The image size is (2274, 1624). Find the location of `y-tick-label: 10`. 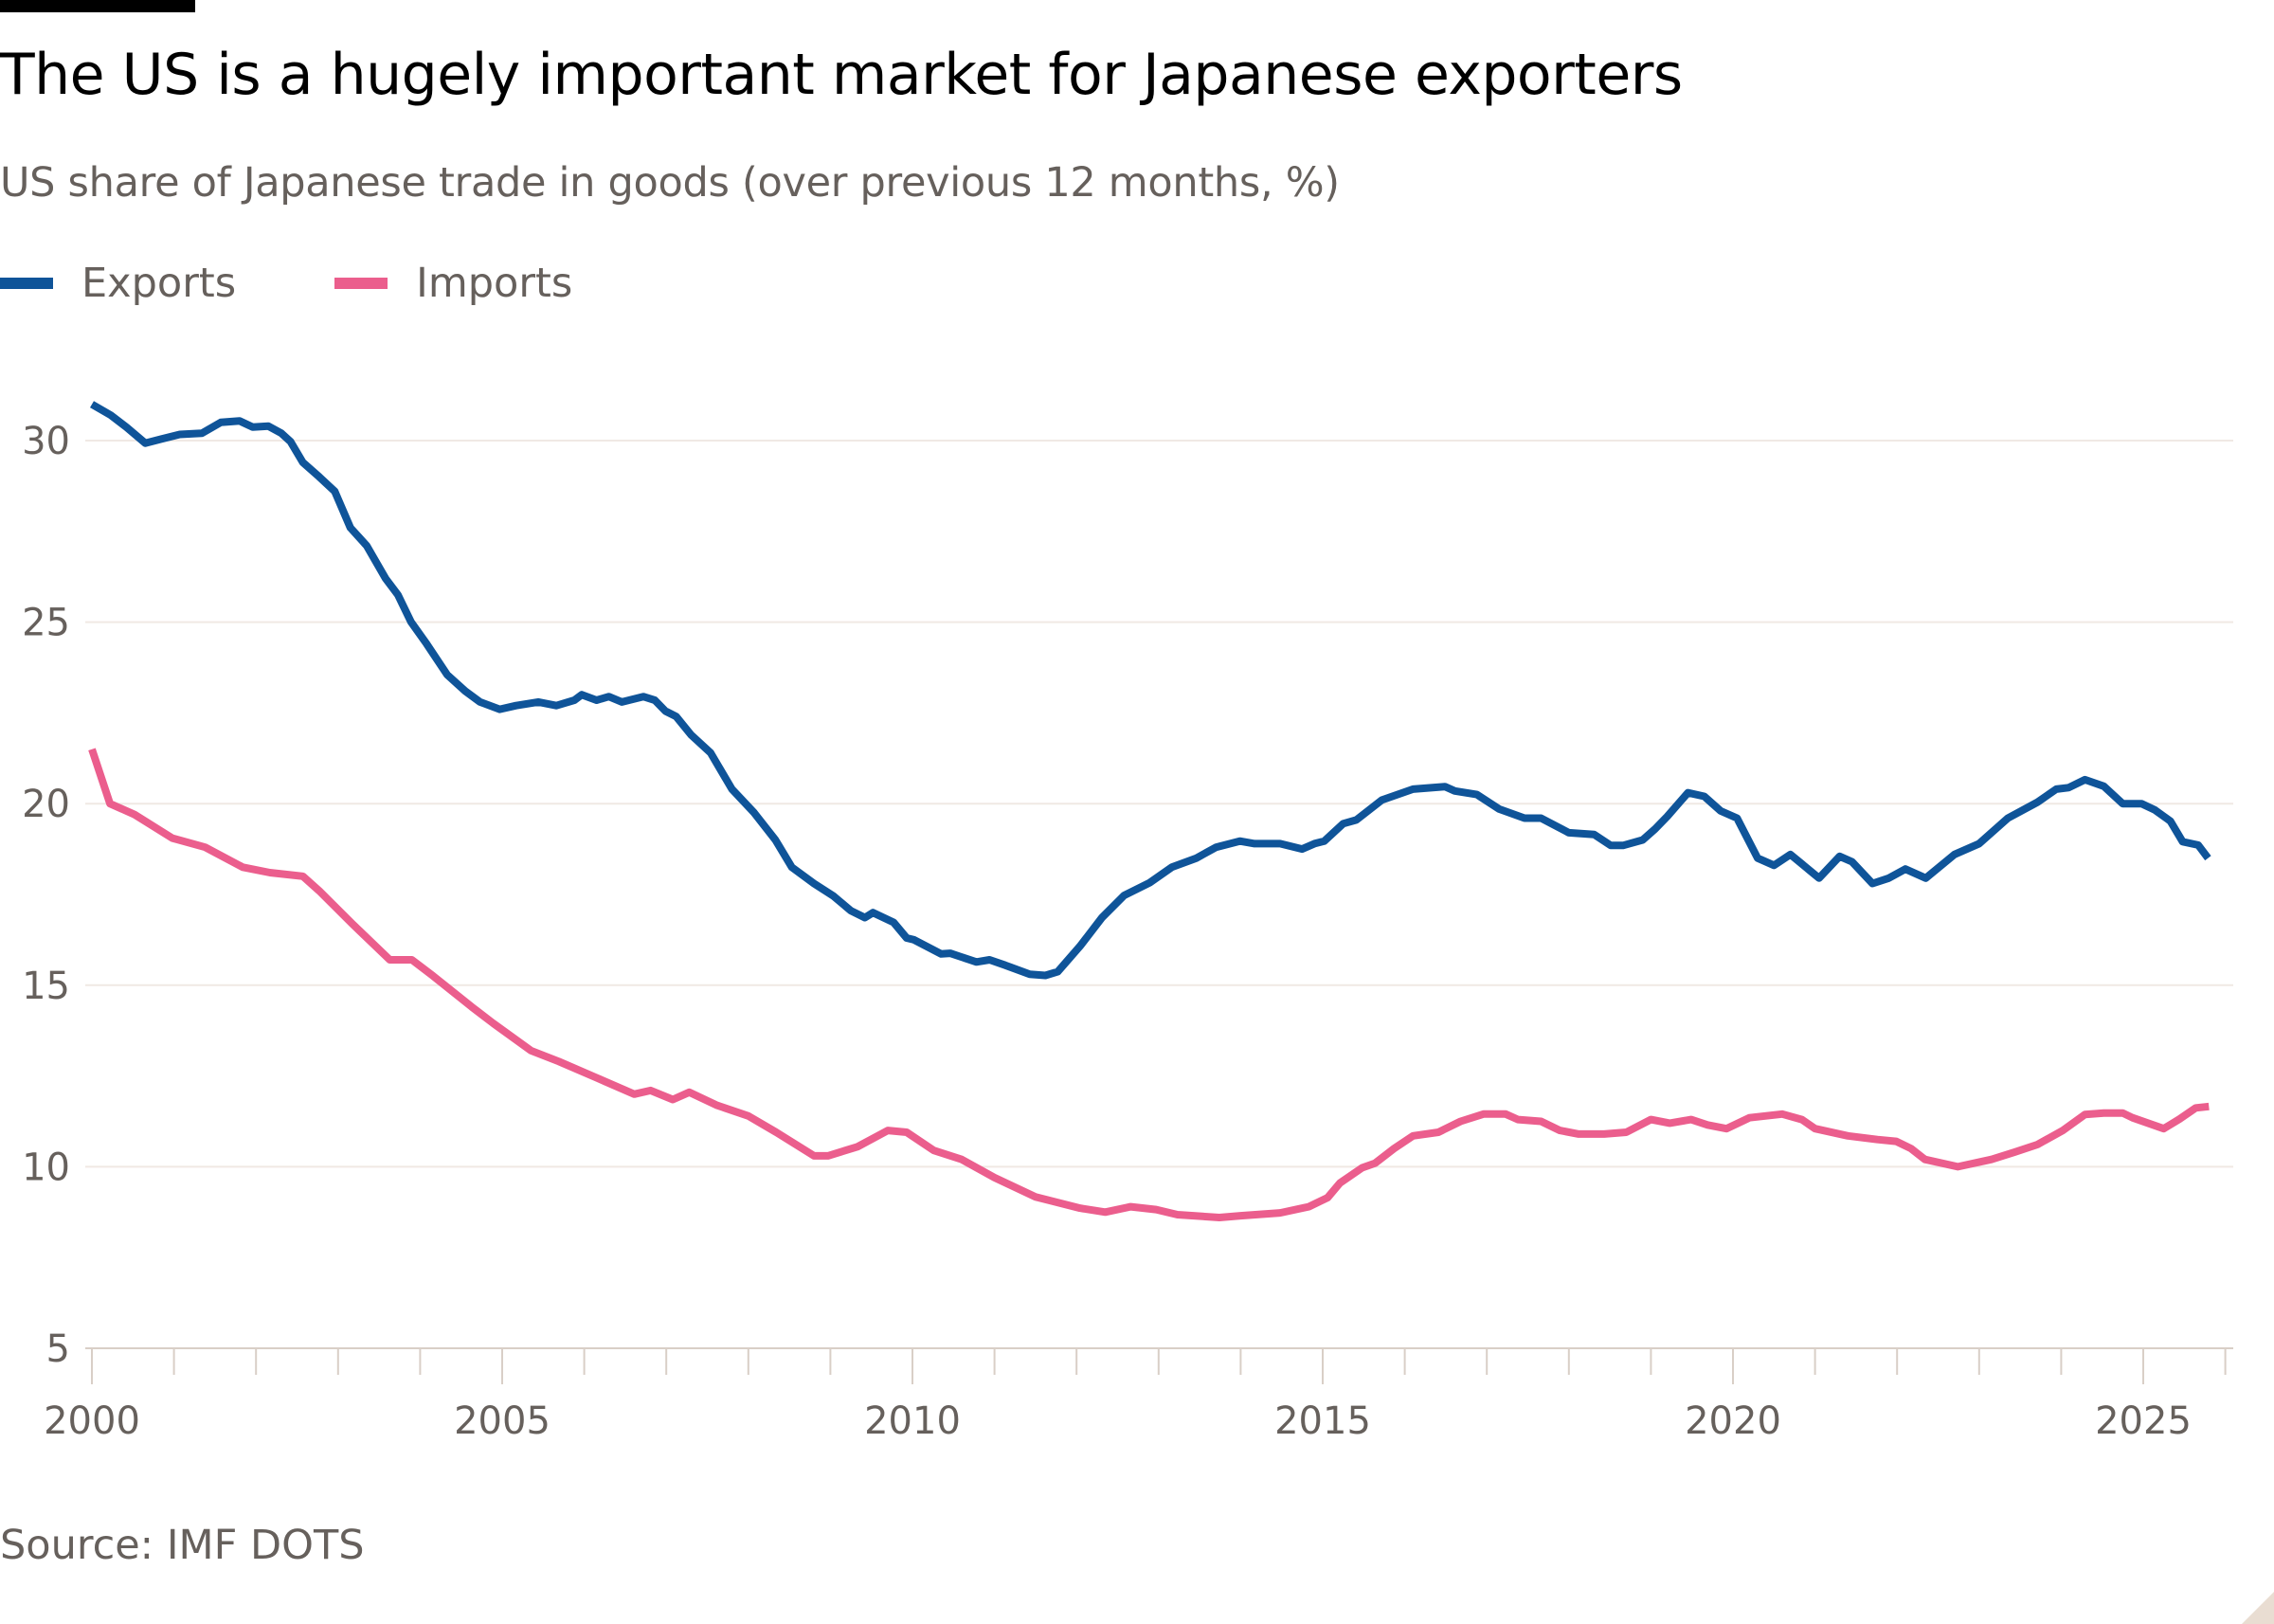

y-tick-label: 10 is located at coordinates (46, 1167).